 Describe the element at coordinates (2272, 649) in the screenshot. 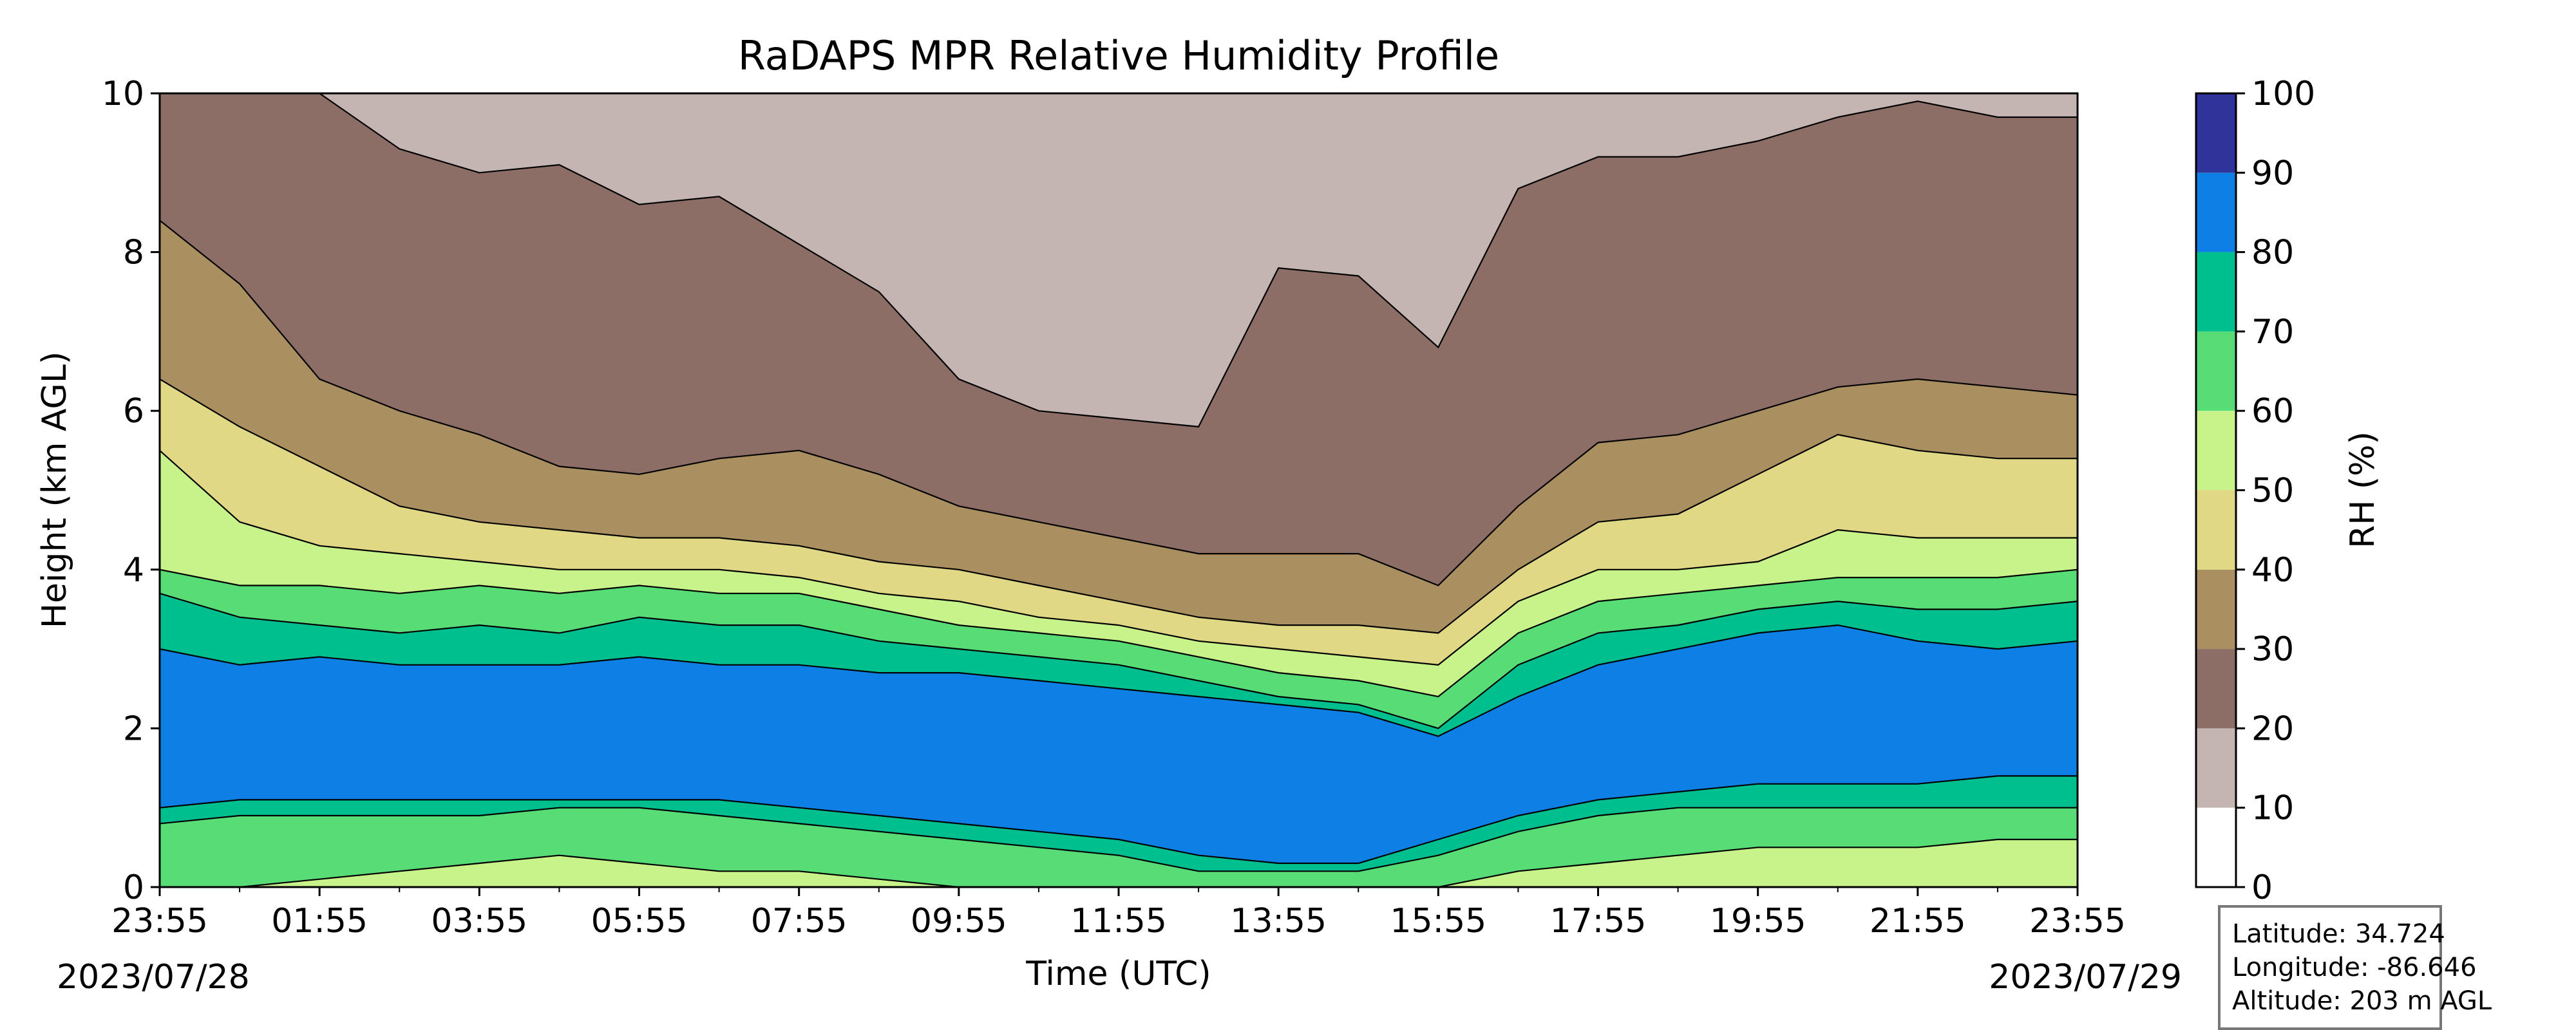

I see `colorbar-tick-label: 30` at that location.